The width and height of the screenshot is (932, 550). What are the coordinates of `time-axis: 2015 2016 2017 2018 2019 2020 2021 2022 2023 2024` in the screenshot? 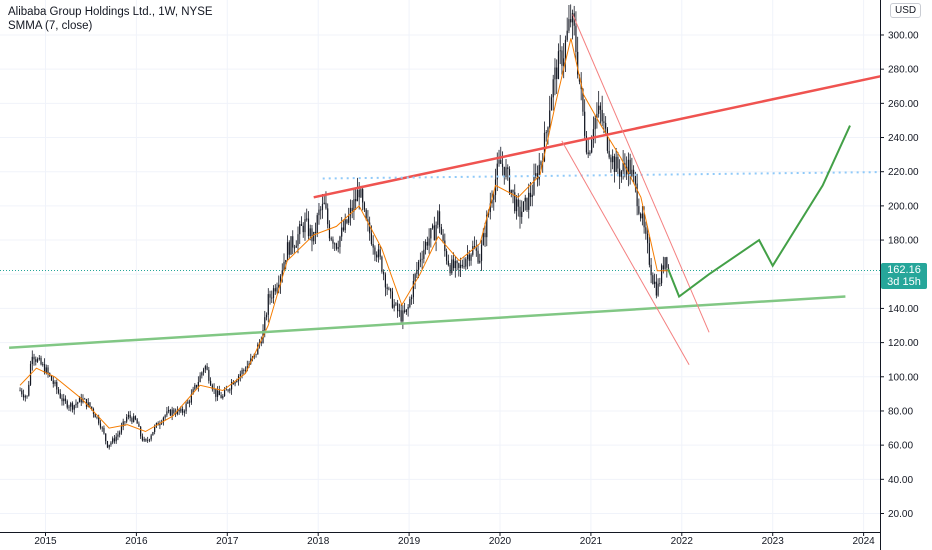 It's located at (454, 539).